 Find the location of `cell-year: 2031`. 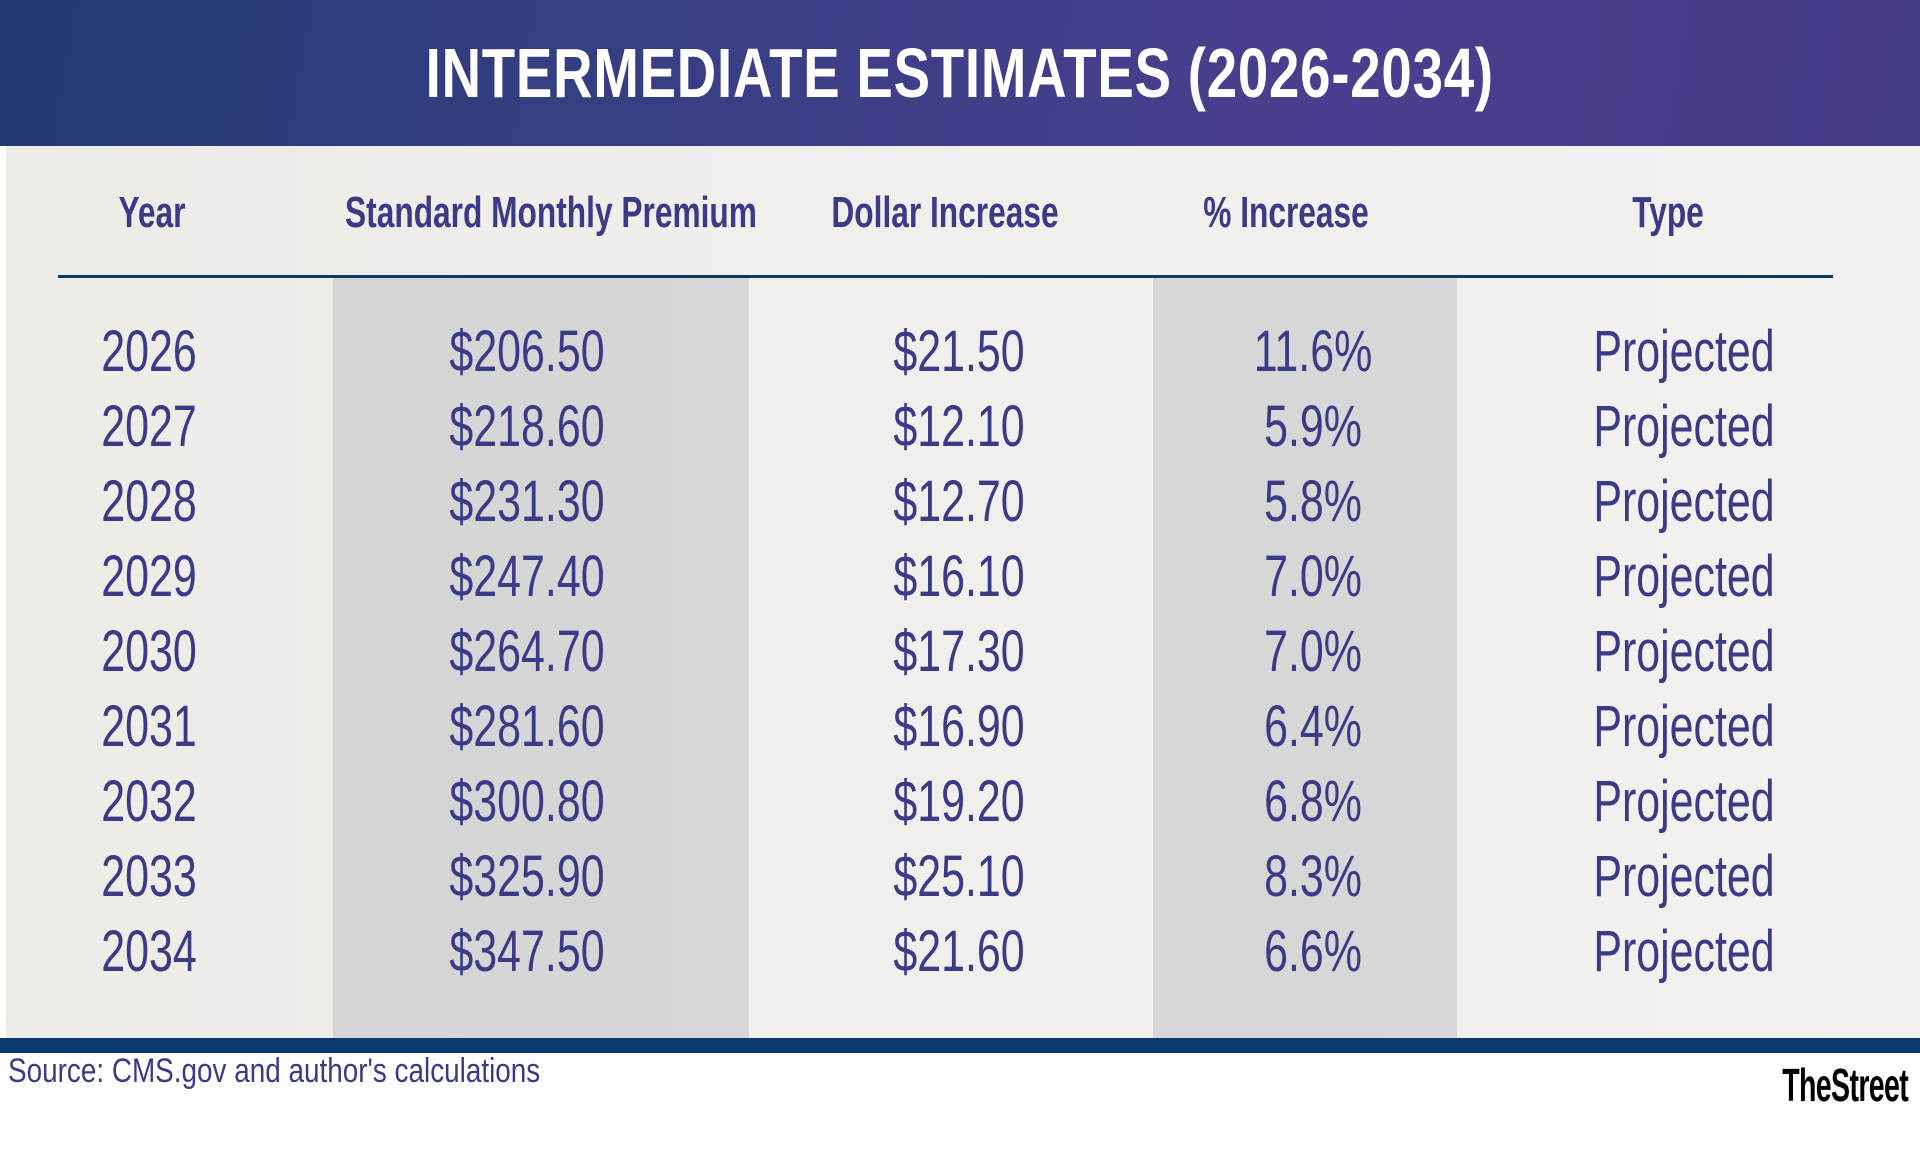

cell-year: 2031 is located at coordinates (148, 726).